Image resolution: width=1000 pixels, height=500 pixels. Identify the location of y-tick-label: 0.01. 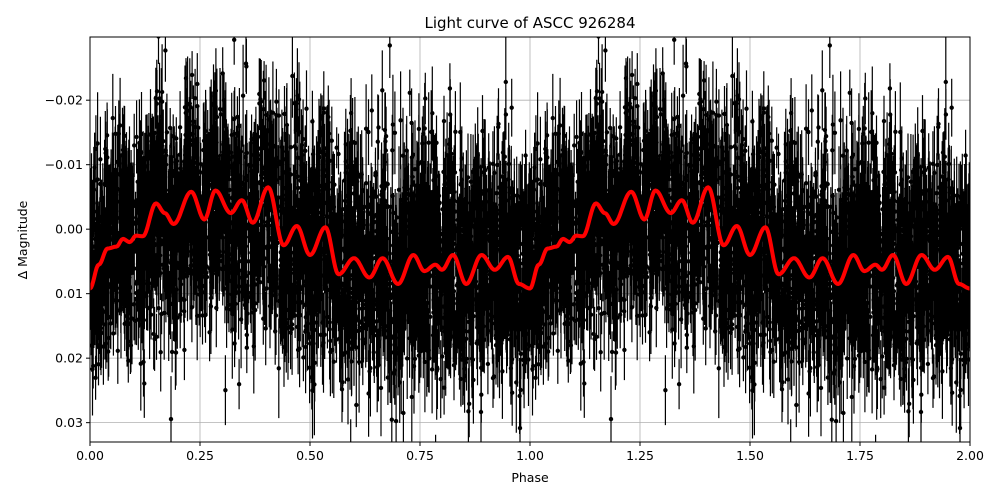
(69, 293).